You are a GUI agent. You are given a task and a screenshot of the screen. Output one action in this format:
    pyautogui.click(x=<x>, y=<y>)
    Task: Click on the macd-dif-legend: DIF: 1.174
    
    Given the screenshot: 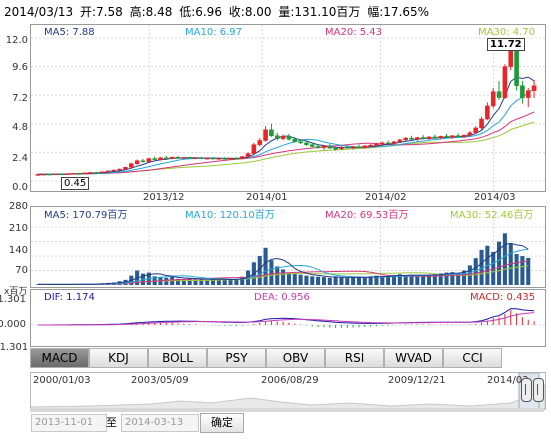 What is the action you would take?
    pyautogui.click(x=69, y=297)
    